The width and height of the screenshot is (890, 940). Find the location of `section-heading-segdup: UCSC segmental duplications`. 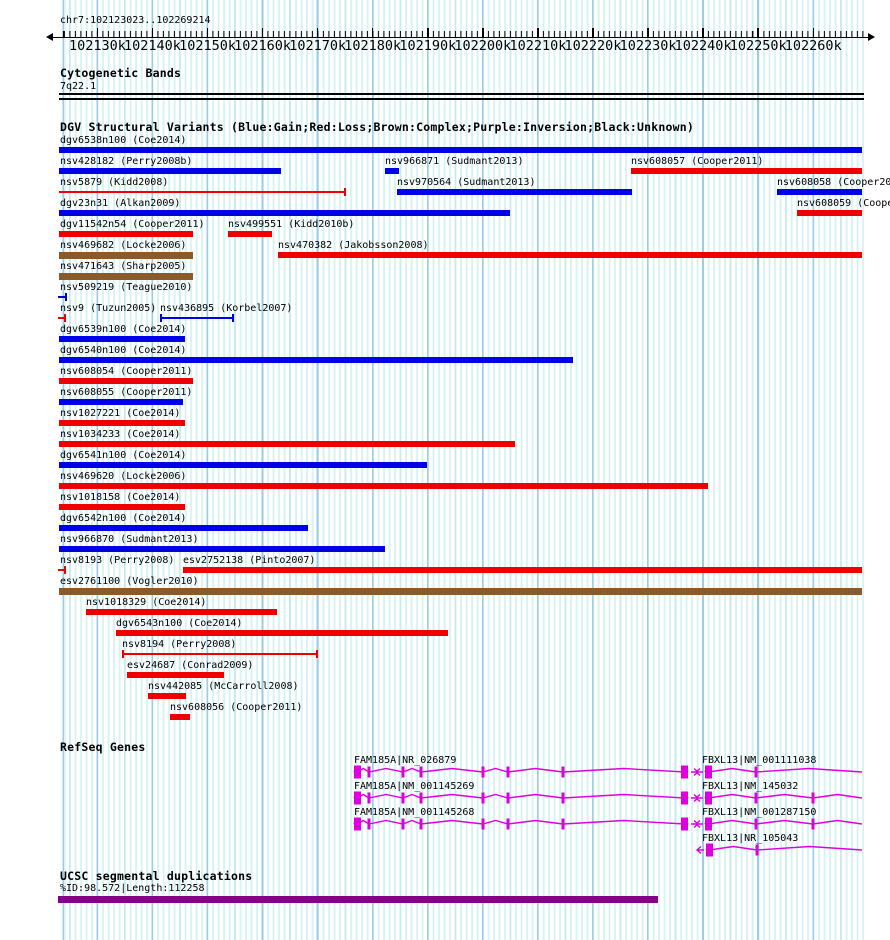

section-heading-segdup: UCSC segmental duplications is located at coordinates (156, 876).